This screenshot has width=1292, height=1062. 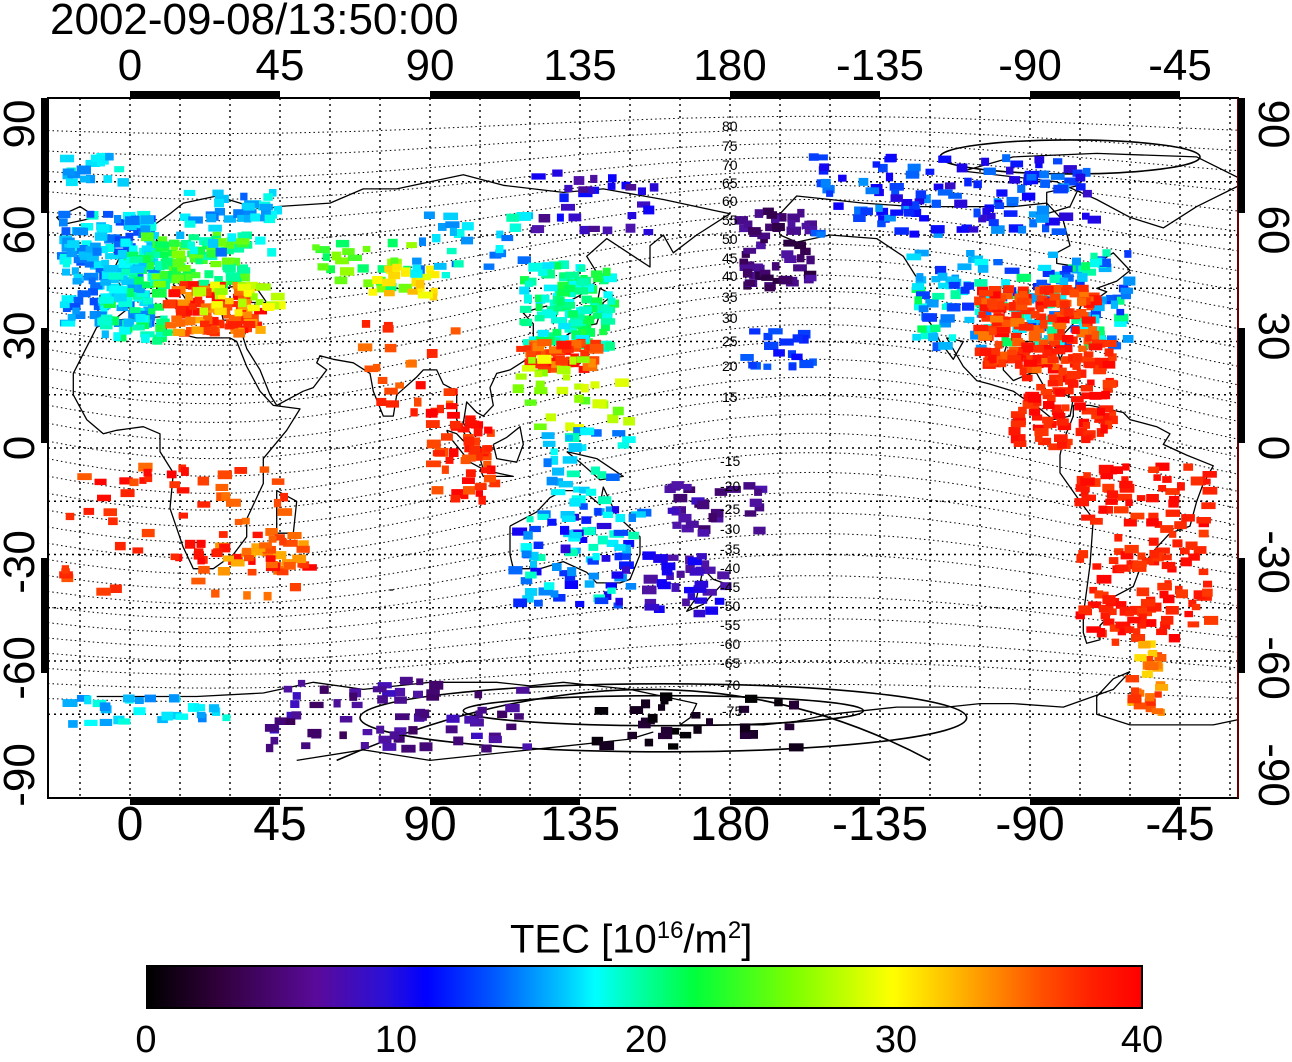 What do you see at coordinates (643, 249) in the screenshot?
I see `contour-line` at bounding box center [643, 249].